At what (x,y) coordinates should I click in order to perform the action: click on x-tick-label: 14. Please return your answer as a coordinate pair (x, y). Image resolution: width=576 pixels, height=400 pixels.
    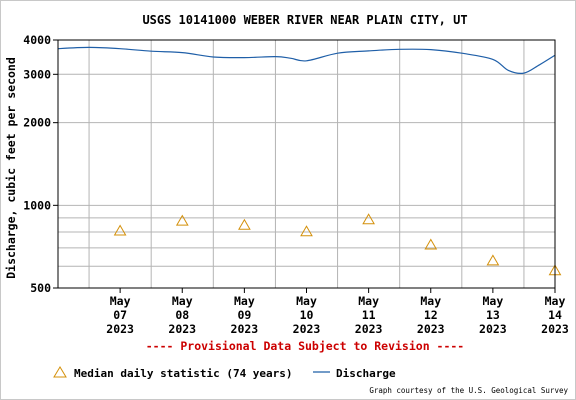
    Looking at the image, I should click on (555, 315).